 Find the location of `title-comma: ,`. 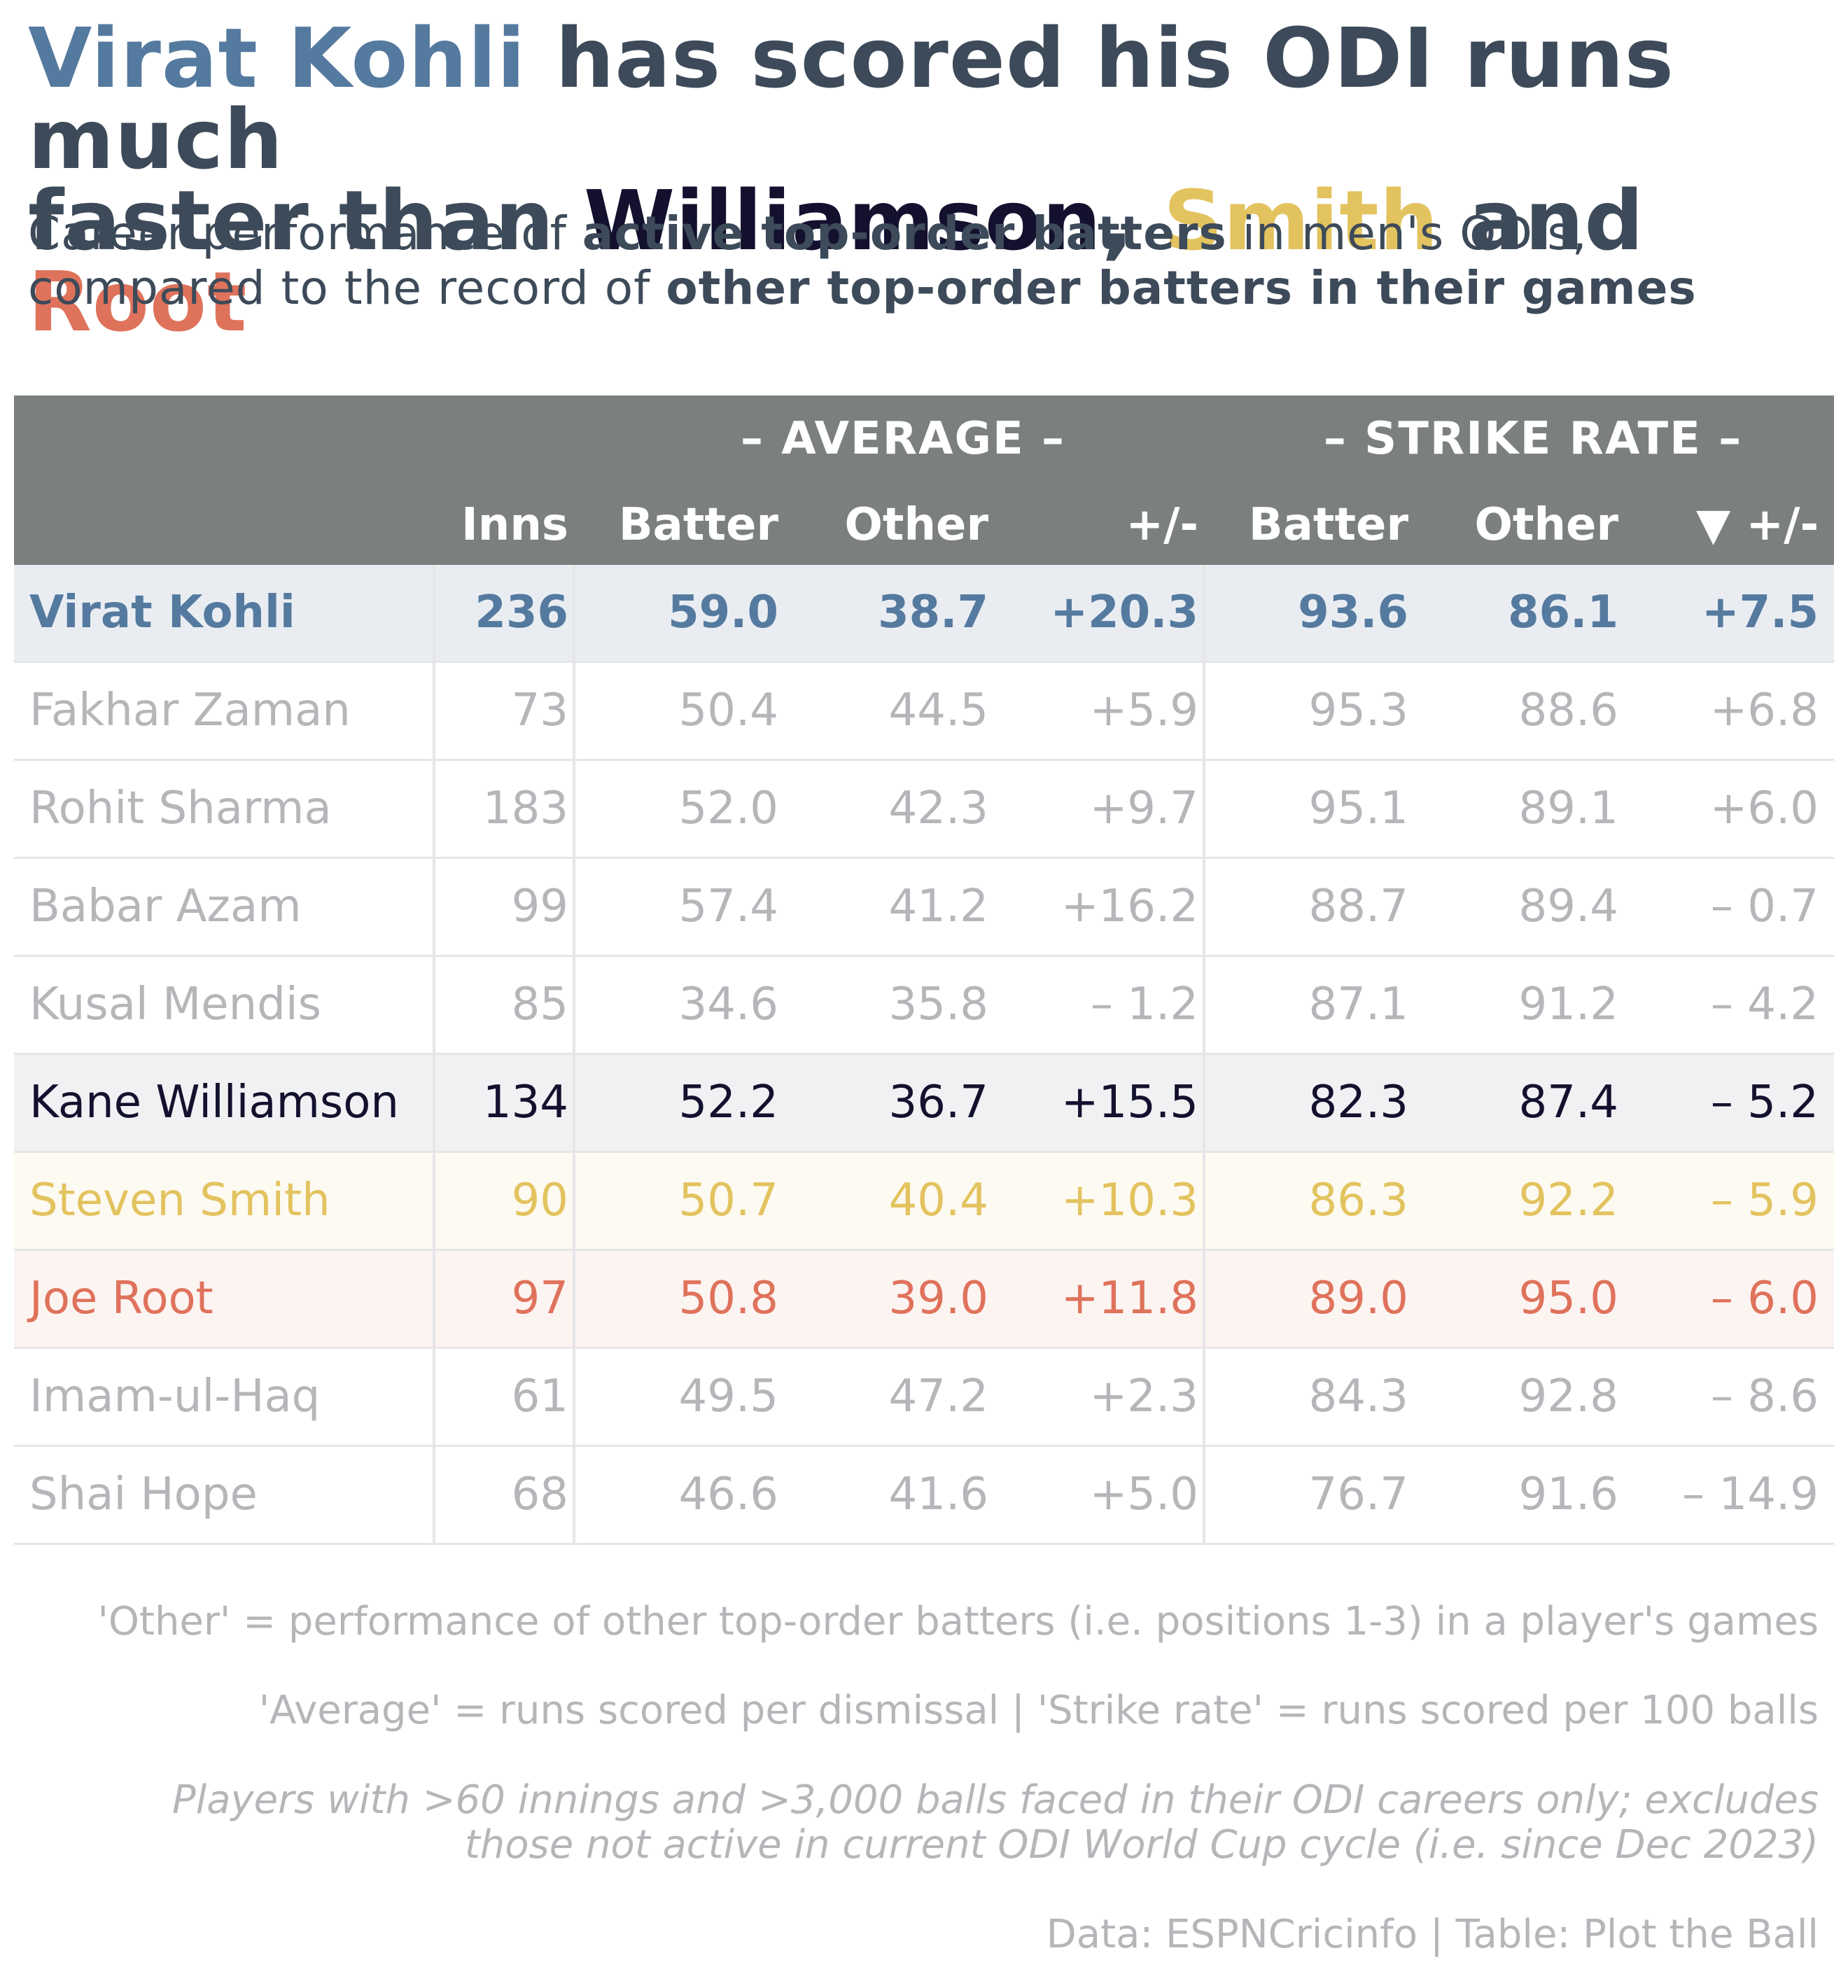

title-comma: , is located at coordinates (1132, 220).